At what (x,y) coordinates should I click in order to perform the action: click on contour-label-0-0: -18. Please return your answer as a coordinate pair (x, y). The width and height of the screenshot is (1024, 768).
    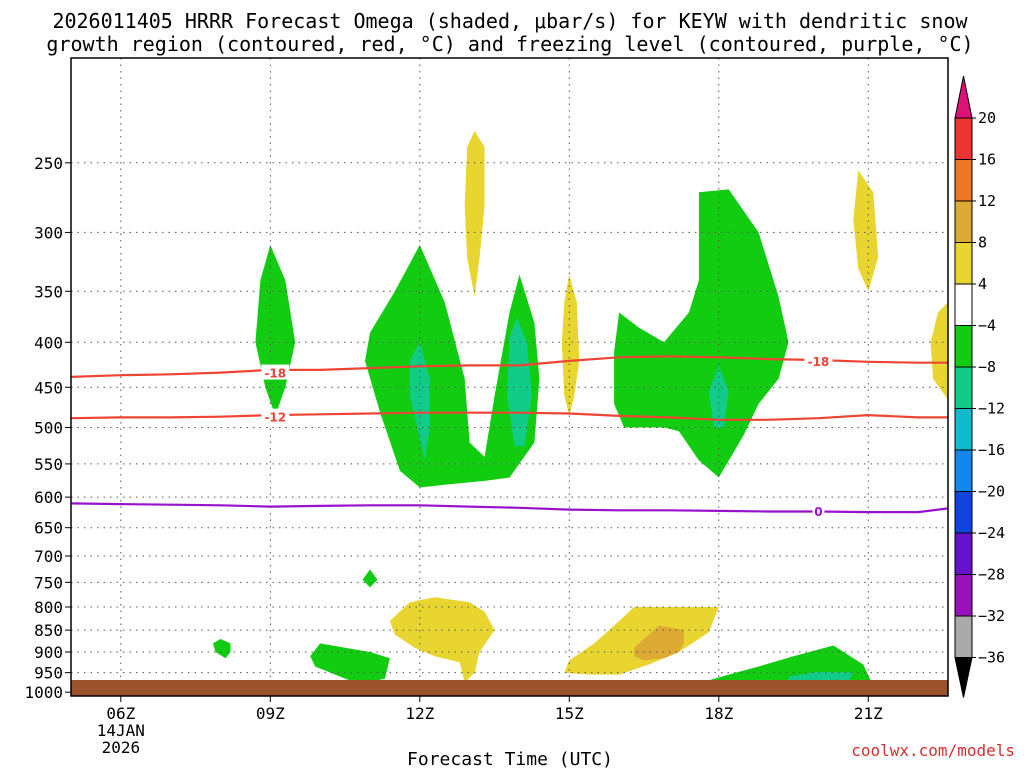
    Looking at the image, I should click on (275, 374).